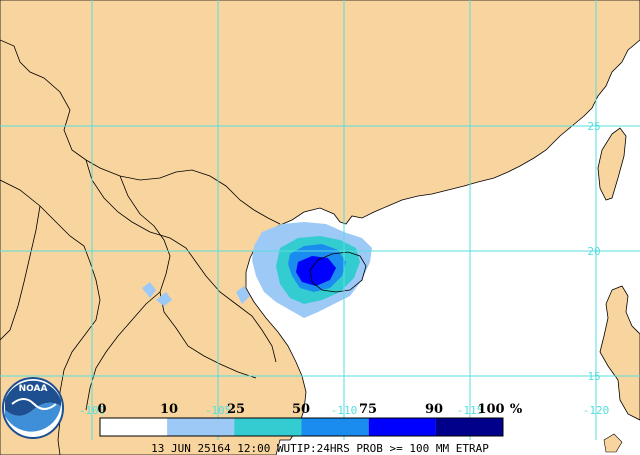  Describe the element at coordinates (612, 164) in the screenshot. I see `taiwan-island` at that location.